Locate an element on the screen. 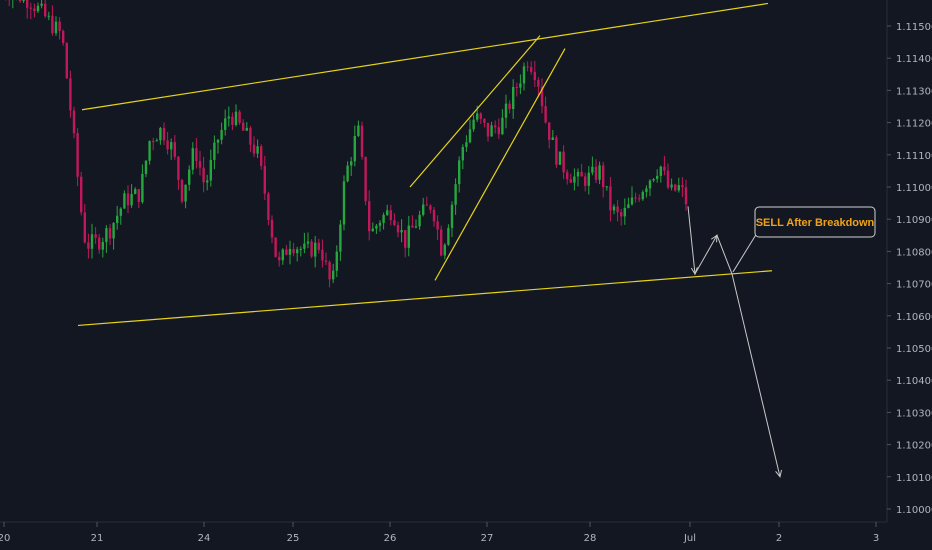 The image size is (932, 550). projection-arrow is located at coordinates (735, 342).